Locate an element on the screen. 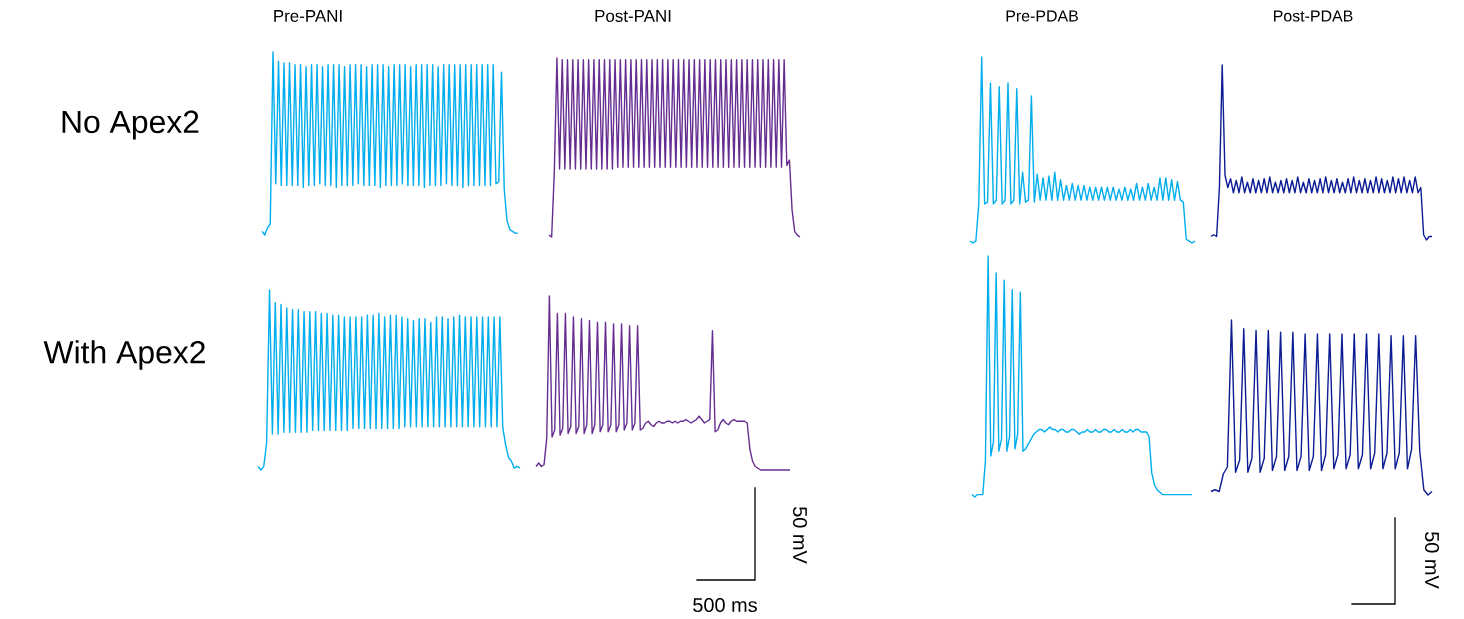  chart-title: Post-PDAB is located at coordinates (1313, 16).